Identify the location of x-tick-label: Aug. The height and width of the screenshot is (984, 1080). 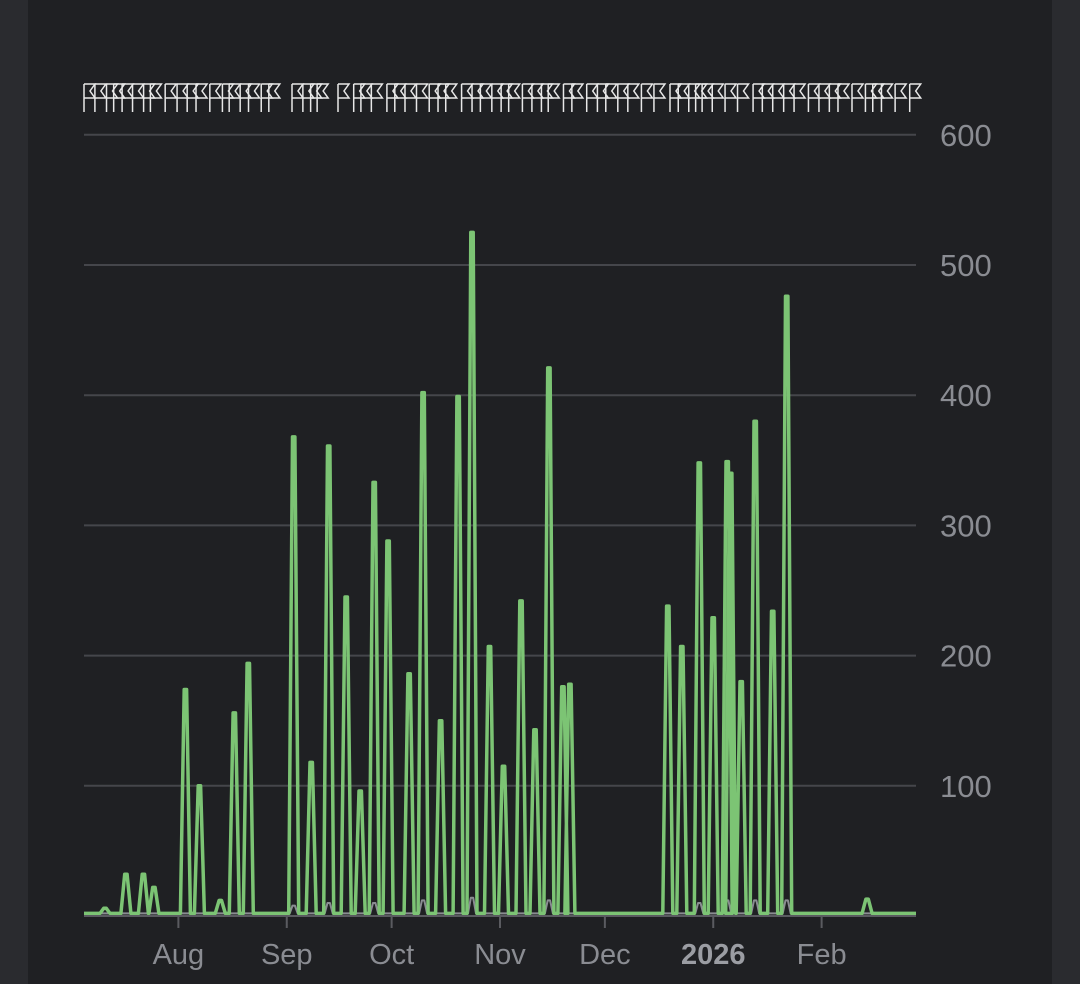
(179, 955).